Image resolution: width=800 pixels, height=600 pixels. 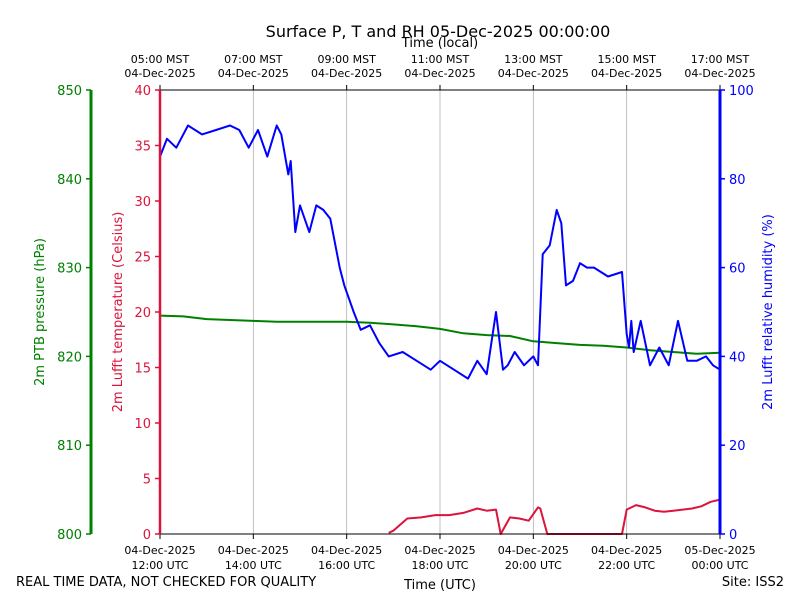 What do you see at coordinates (147, 480) in the screenshot?
I see `temperature-tick-label: 5` at bounding box center [147, 480].